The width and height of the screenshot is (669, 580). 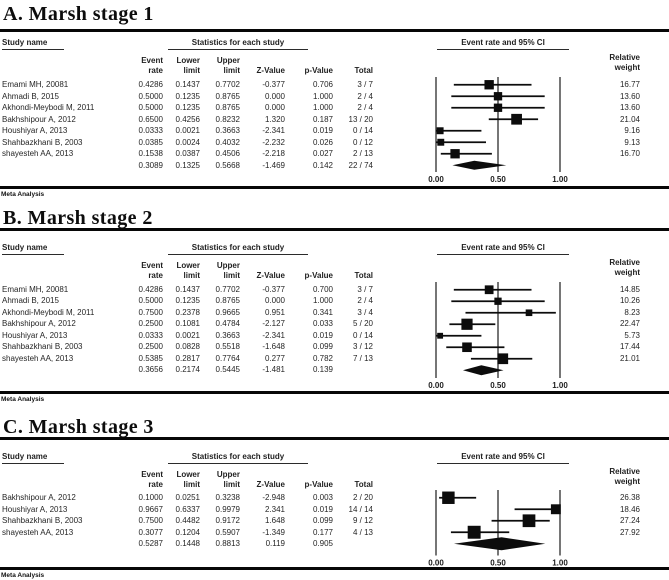 What do you see at coordinates (322, 119) in the screenshot?
I see `p-value-cell: 0.187` at bounding box center [322, 119].